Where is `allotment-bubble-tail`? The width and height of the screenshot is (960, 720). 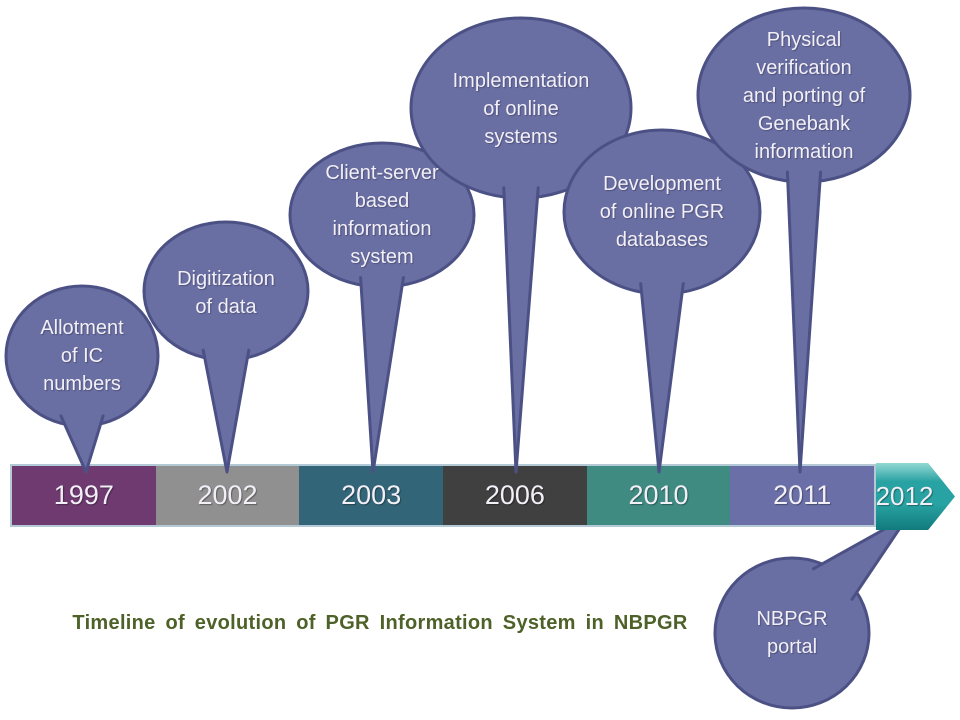 allotment-bubble-tail is located at coordinates (82, 444).